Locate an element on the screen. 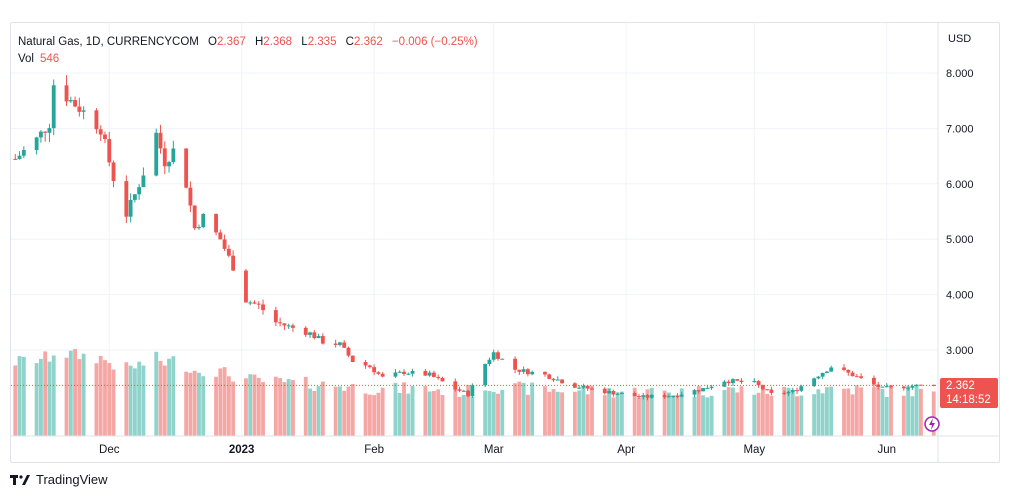  open-label: O is located at coordinates (212, 42).